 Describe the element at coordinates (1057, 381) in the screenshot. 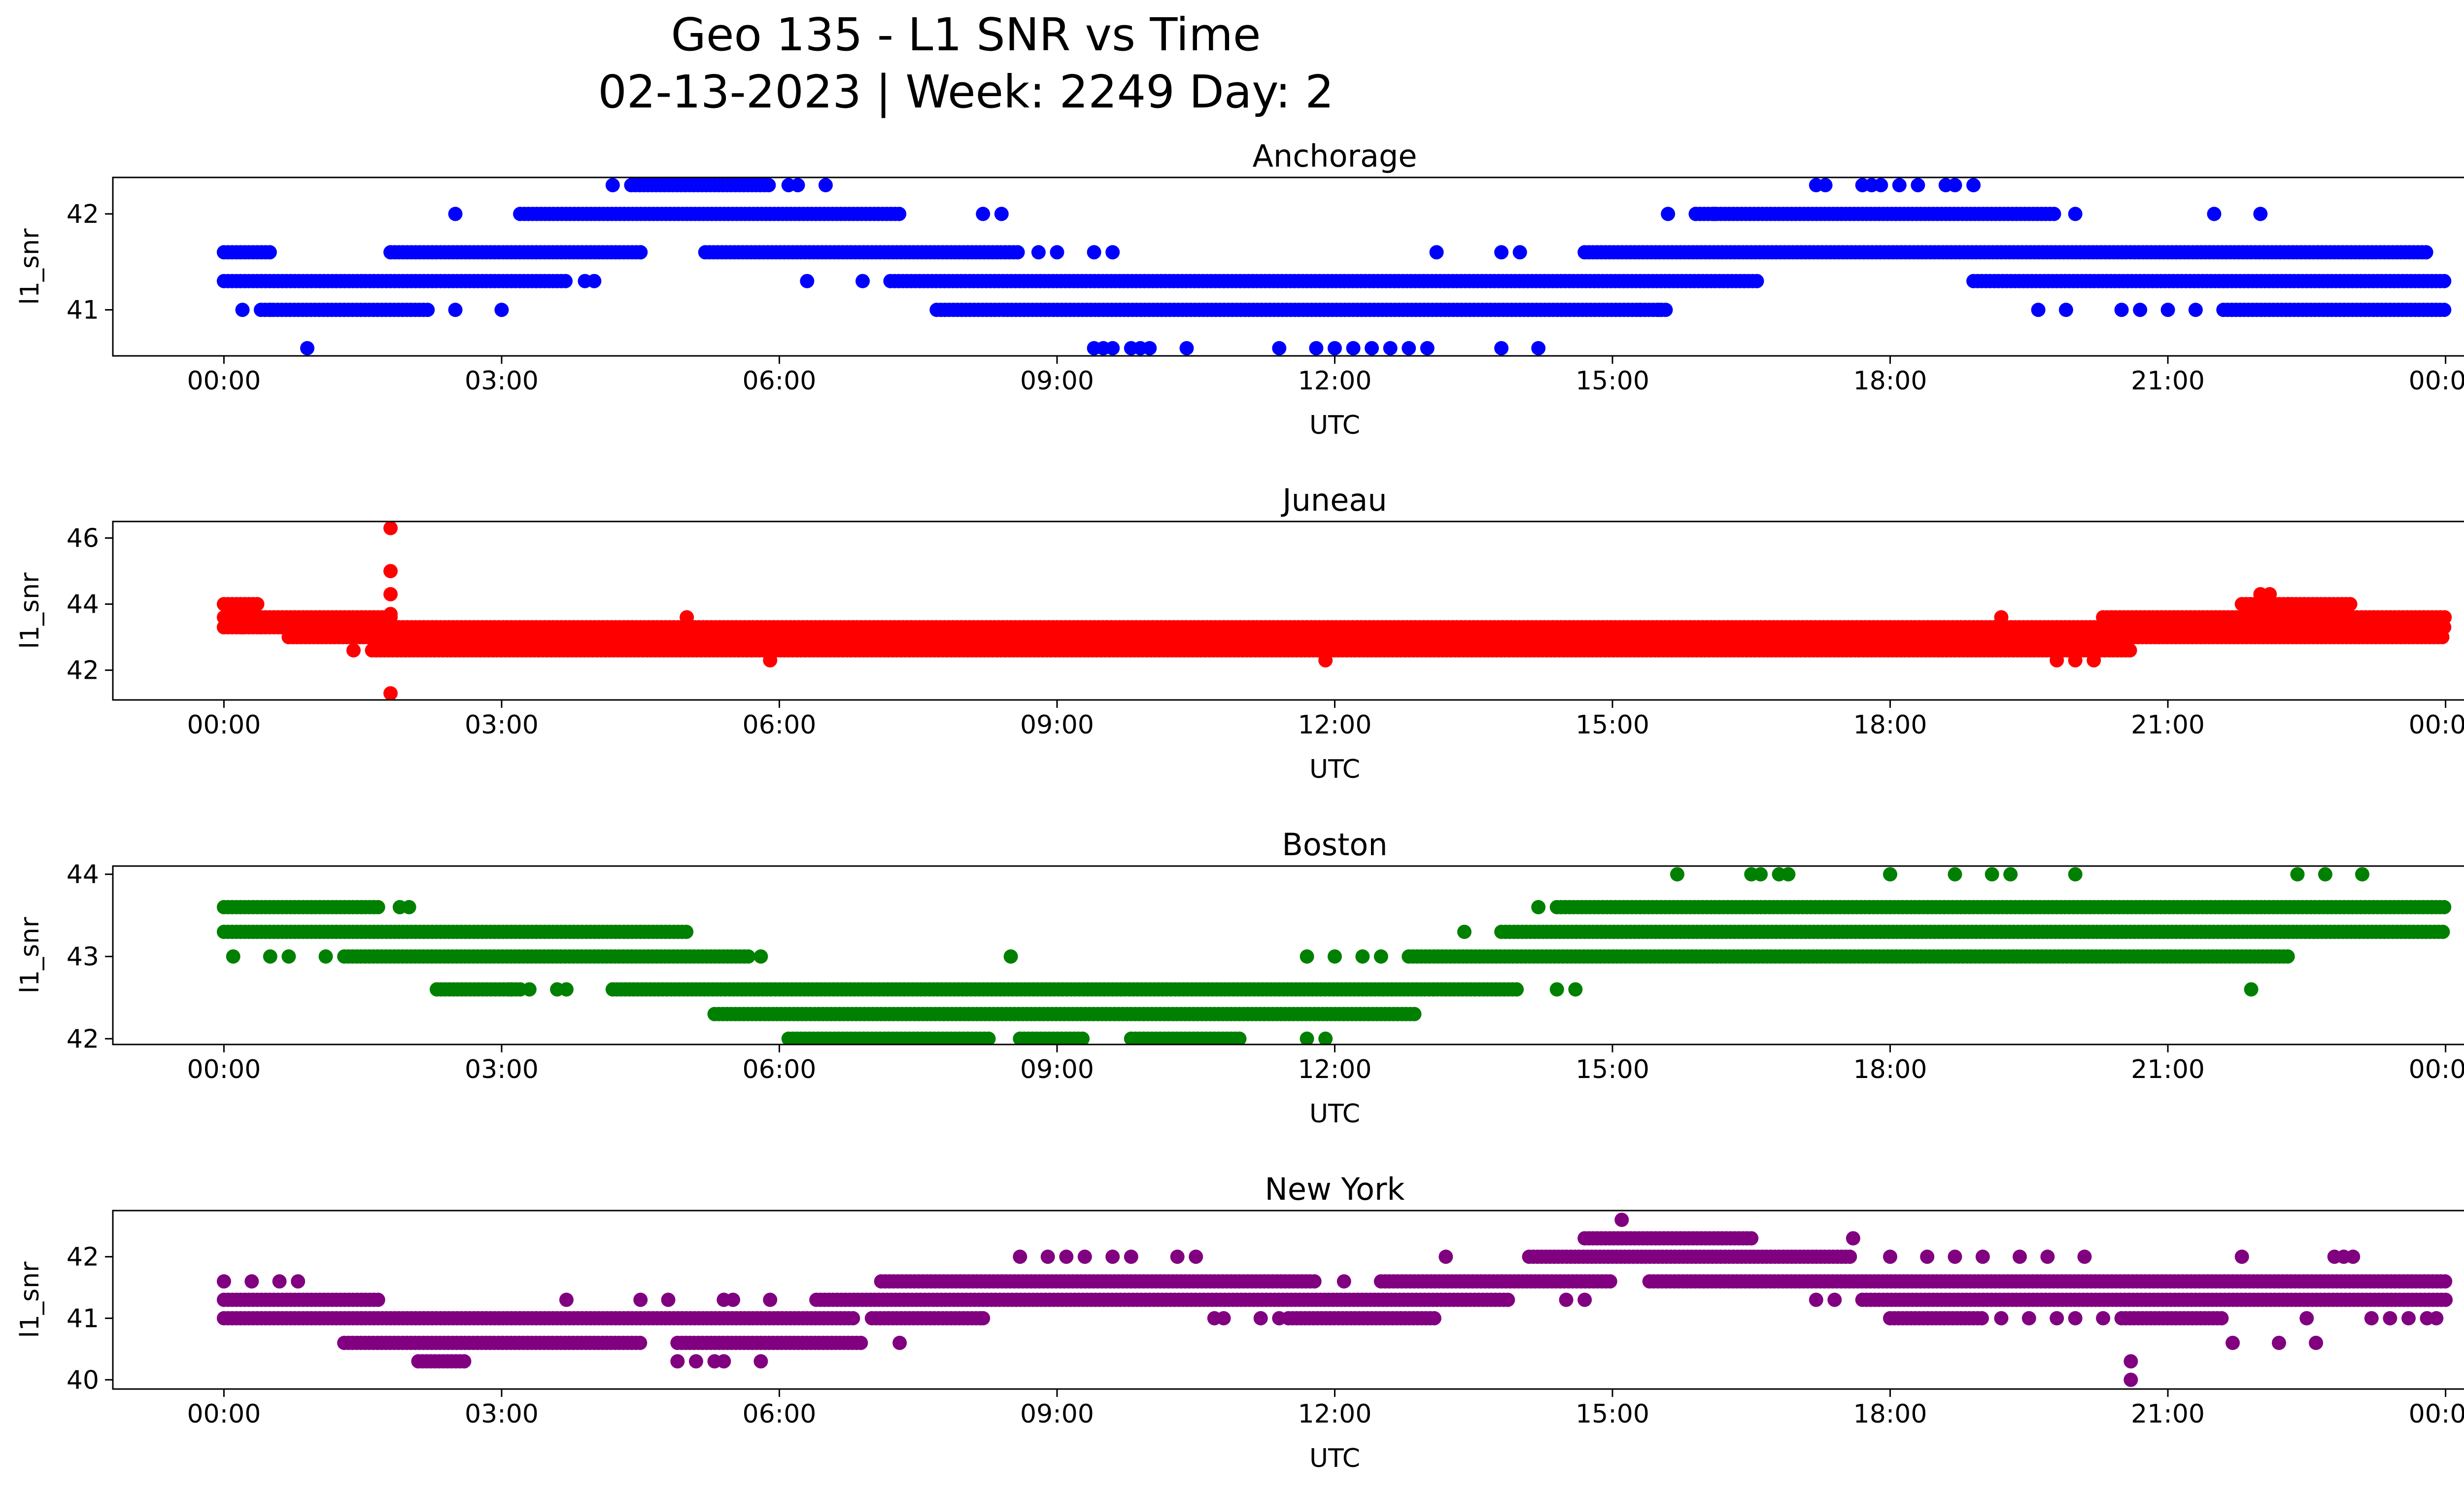

I see `x-tick-label: 09:00` at that location.